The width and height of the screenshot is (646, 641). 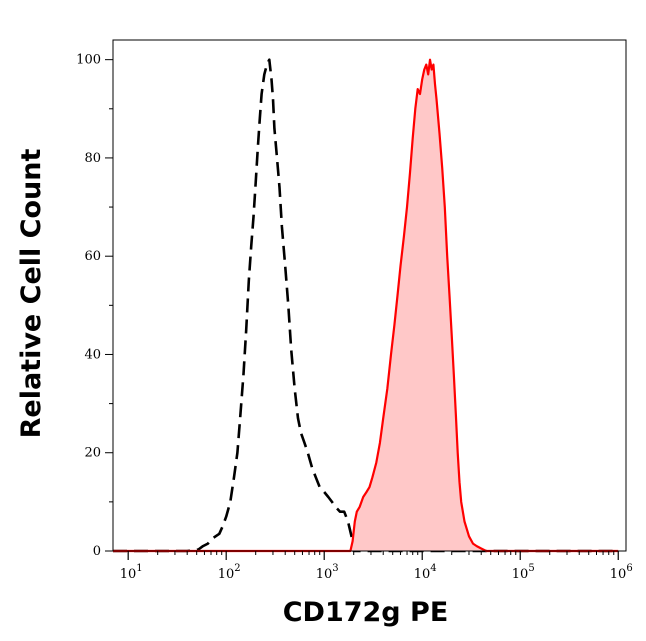 I want to click on y-tick-label: 80, so click(x=92, y=158).